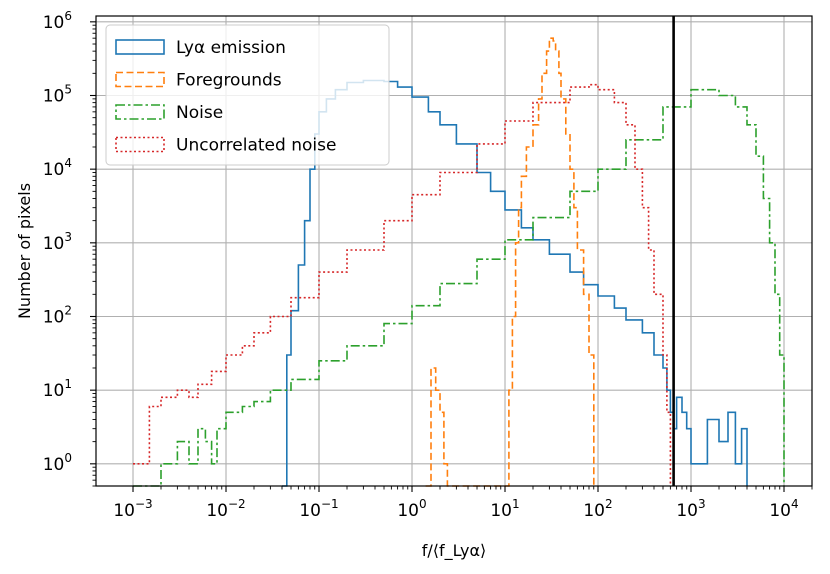  Describe the element at coordinates (225, 509) in the screenshot. I see `x-tick-label: 10⁻²` at that location.